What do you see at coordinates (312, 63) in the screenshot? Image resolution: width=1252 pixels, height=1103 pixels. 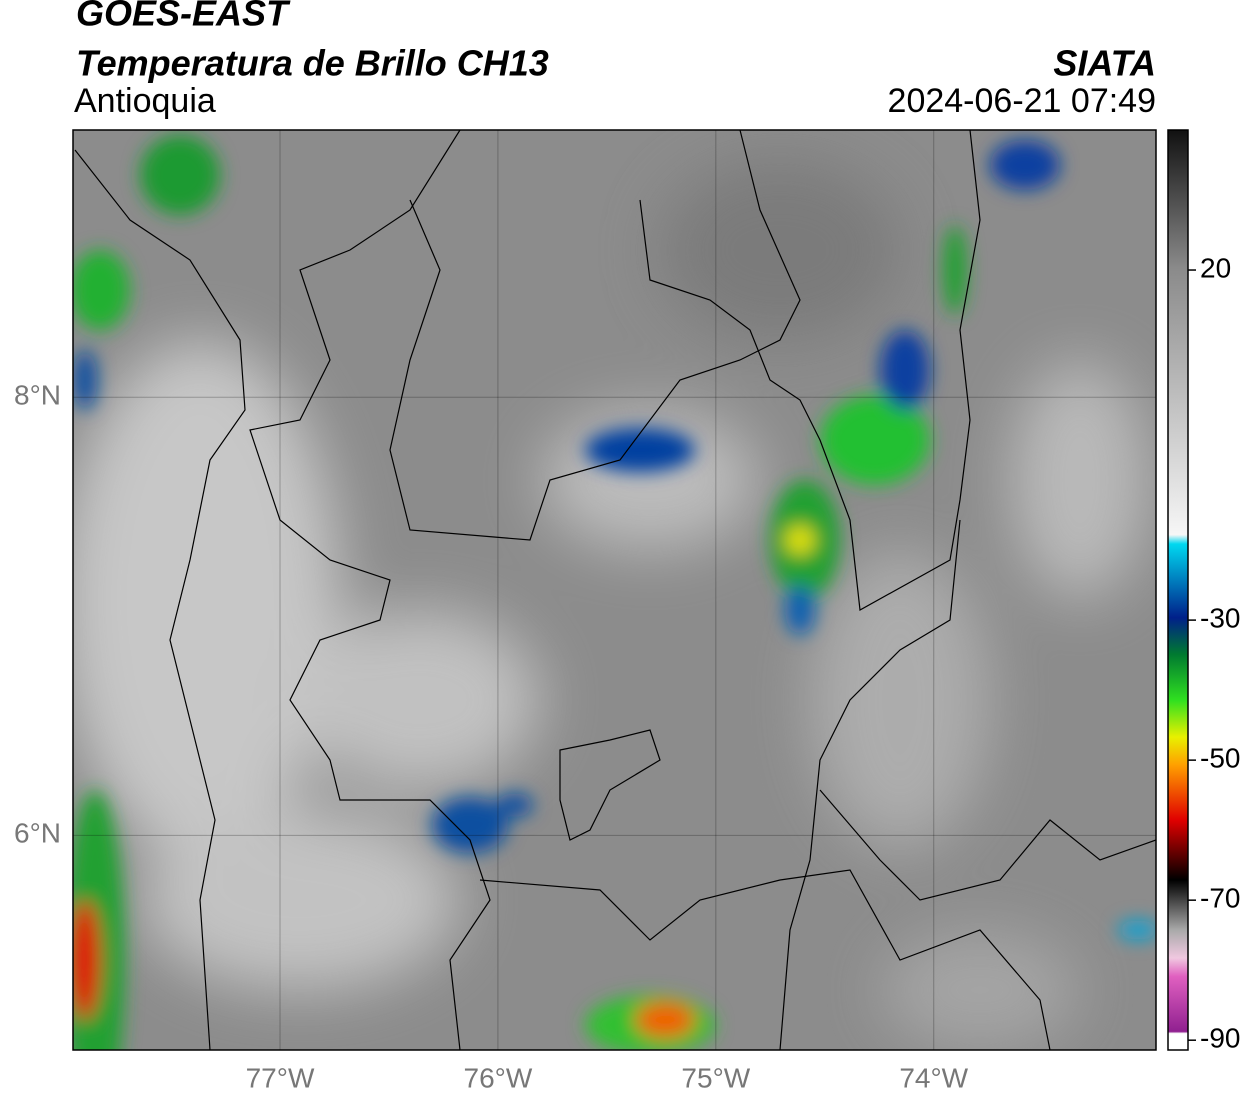 I see `subtitle: Temperatura de Brillo CH13` at bounding box center [312, 63].